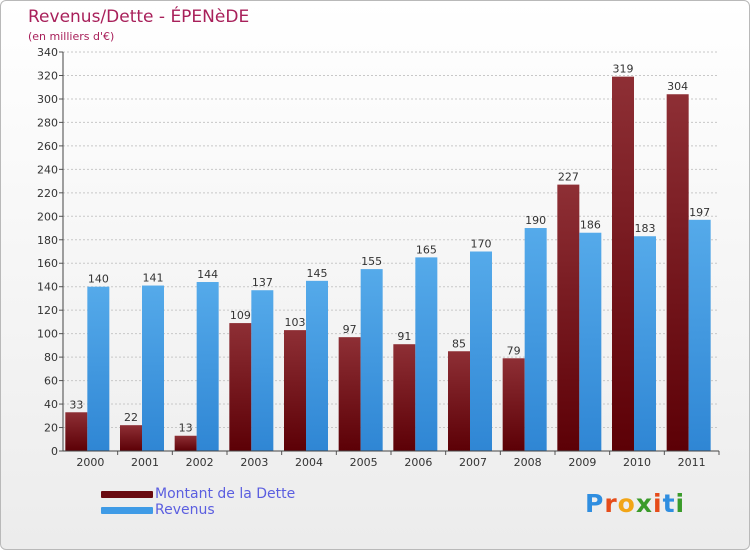 Image resolution: width=750 pixels, height=550 pixels. Describe the element at coordinates (127, 494) in the screenshot. I see `legend-swatch-dette` at that location.